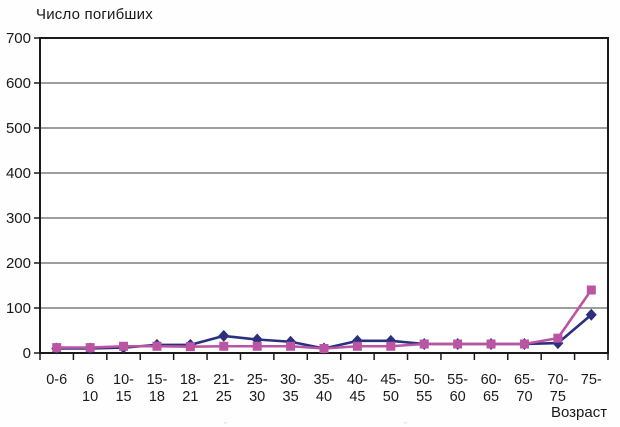 This screenshot has width=620, height=427. I want to click on x-tick-label: 70, so click(524, 397).